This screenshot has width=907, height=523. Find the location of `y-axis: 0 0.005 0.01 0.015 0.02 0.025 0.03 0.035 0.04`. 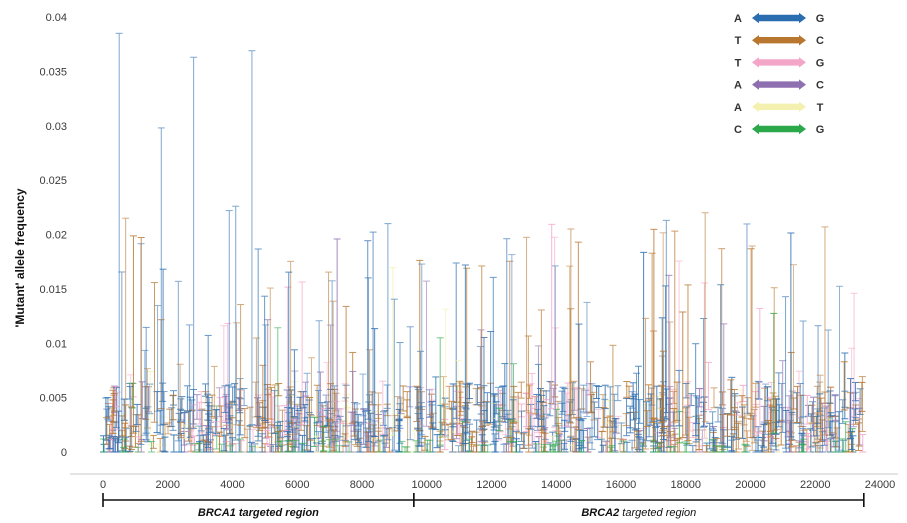

y-axis: 0 0.005 0.01 0.015 0.02 0.025 0.03 0.035 0.04 is located at coordinates (53, 235).